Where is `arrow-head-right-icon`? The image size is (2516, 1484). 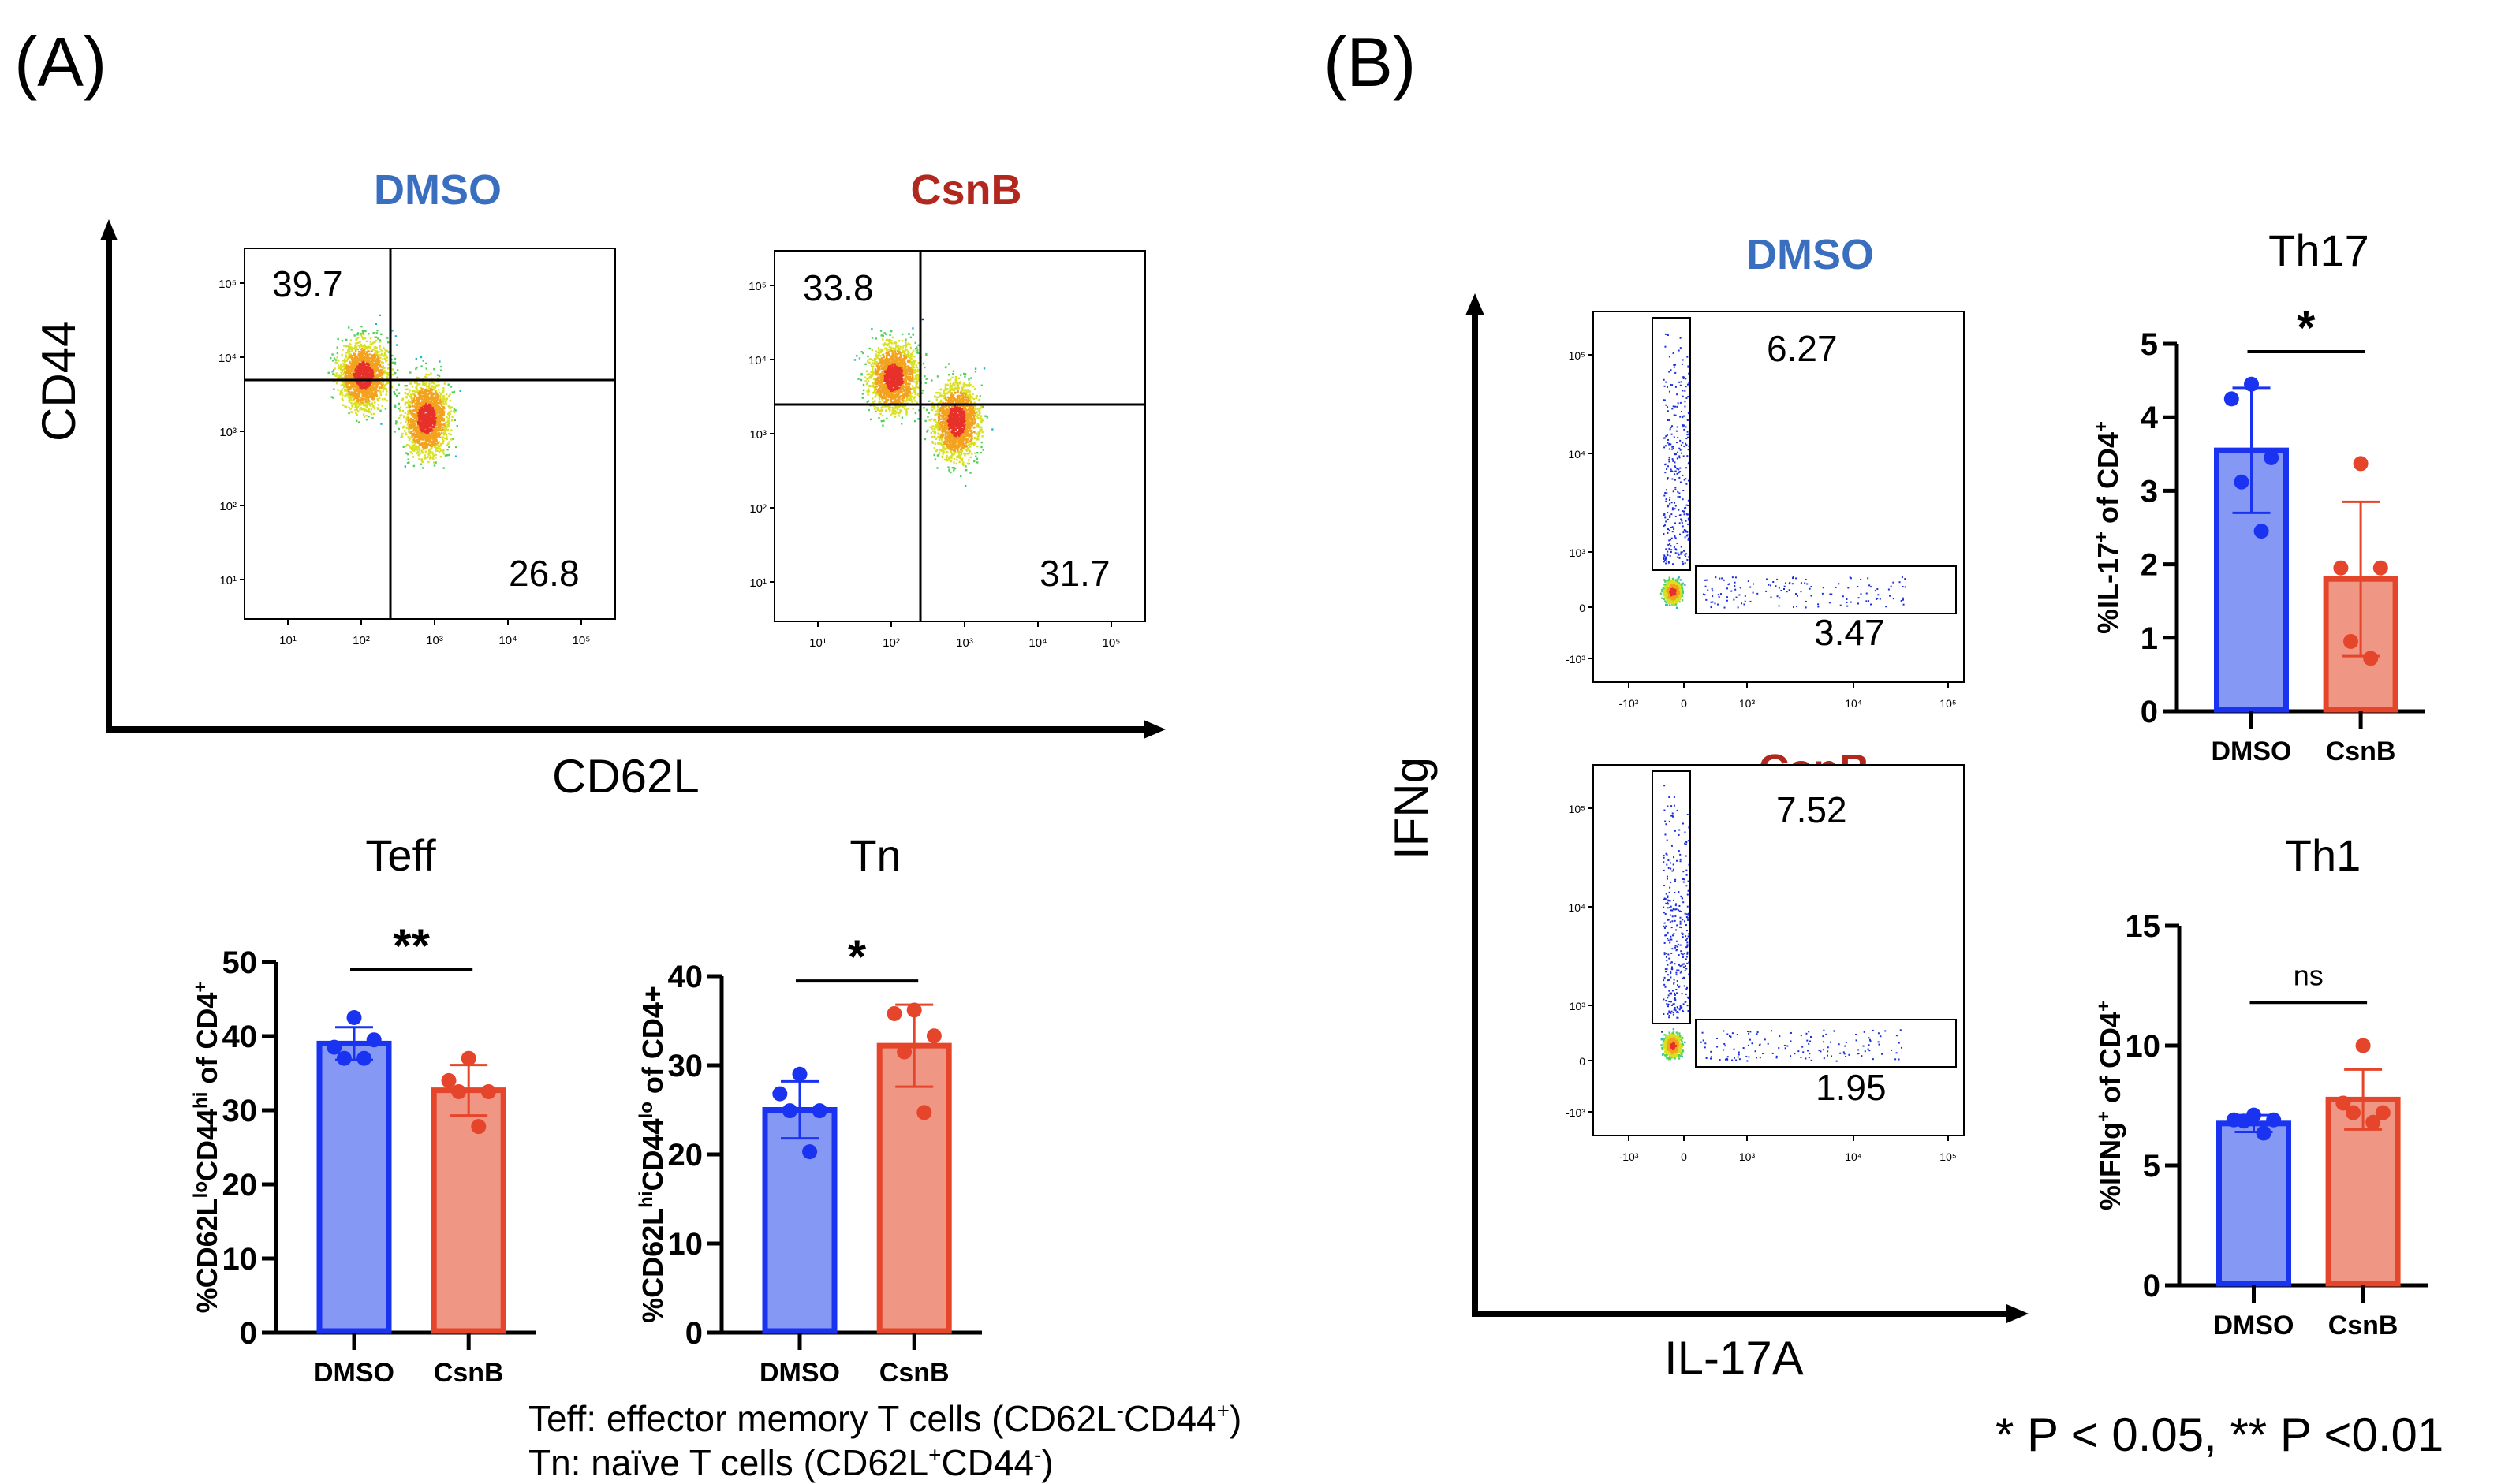 arrow-head-right-icon is located at coordinates (1155, 729).